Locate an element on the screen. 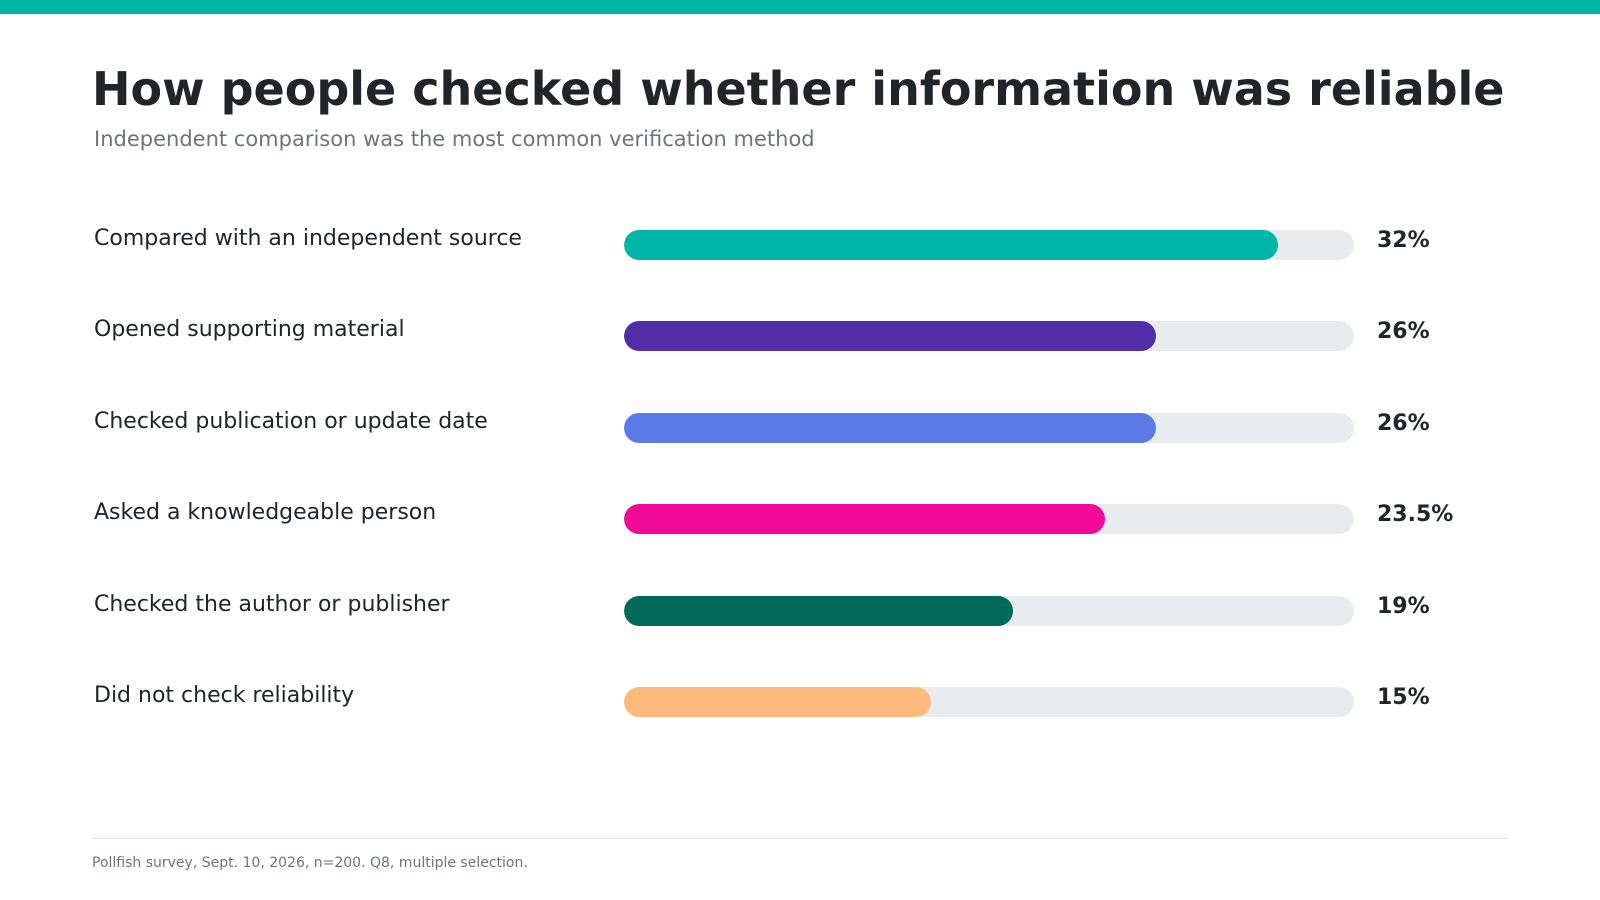  category-label: Did not check reliability is located at coordinates (224, 695).